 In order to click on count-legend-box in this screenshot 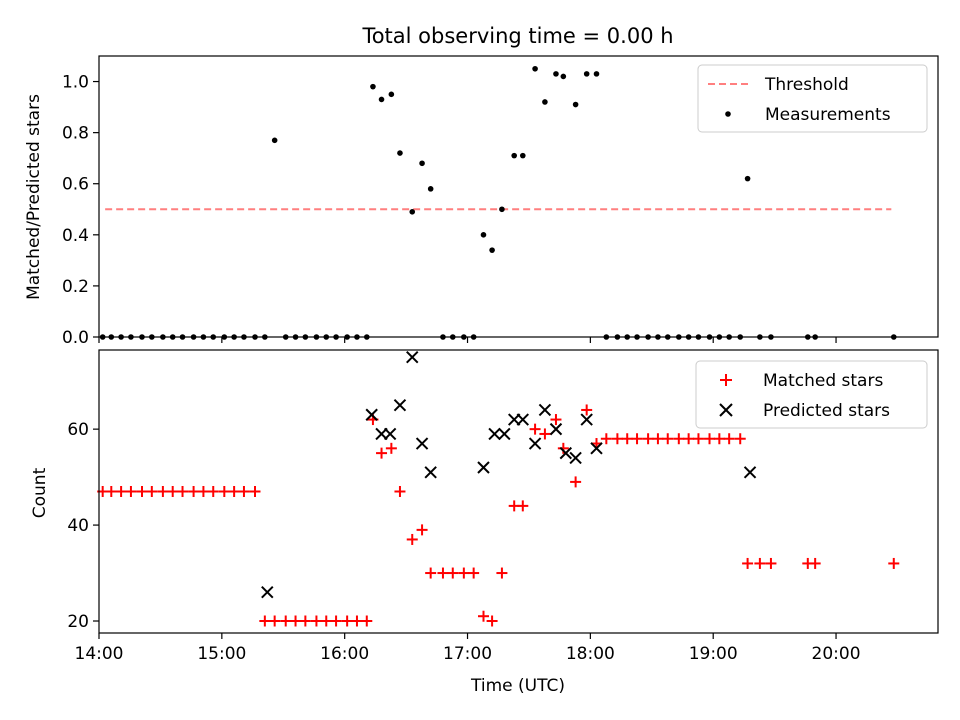, I will do `click(811, 394)`.